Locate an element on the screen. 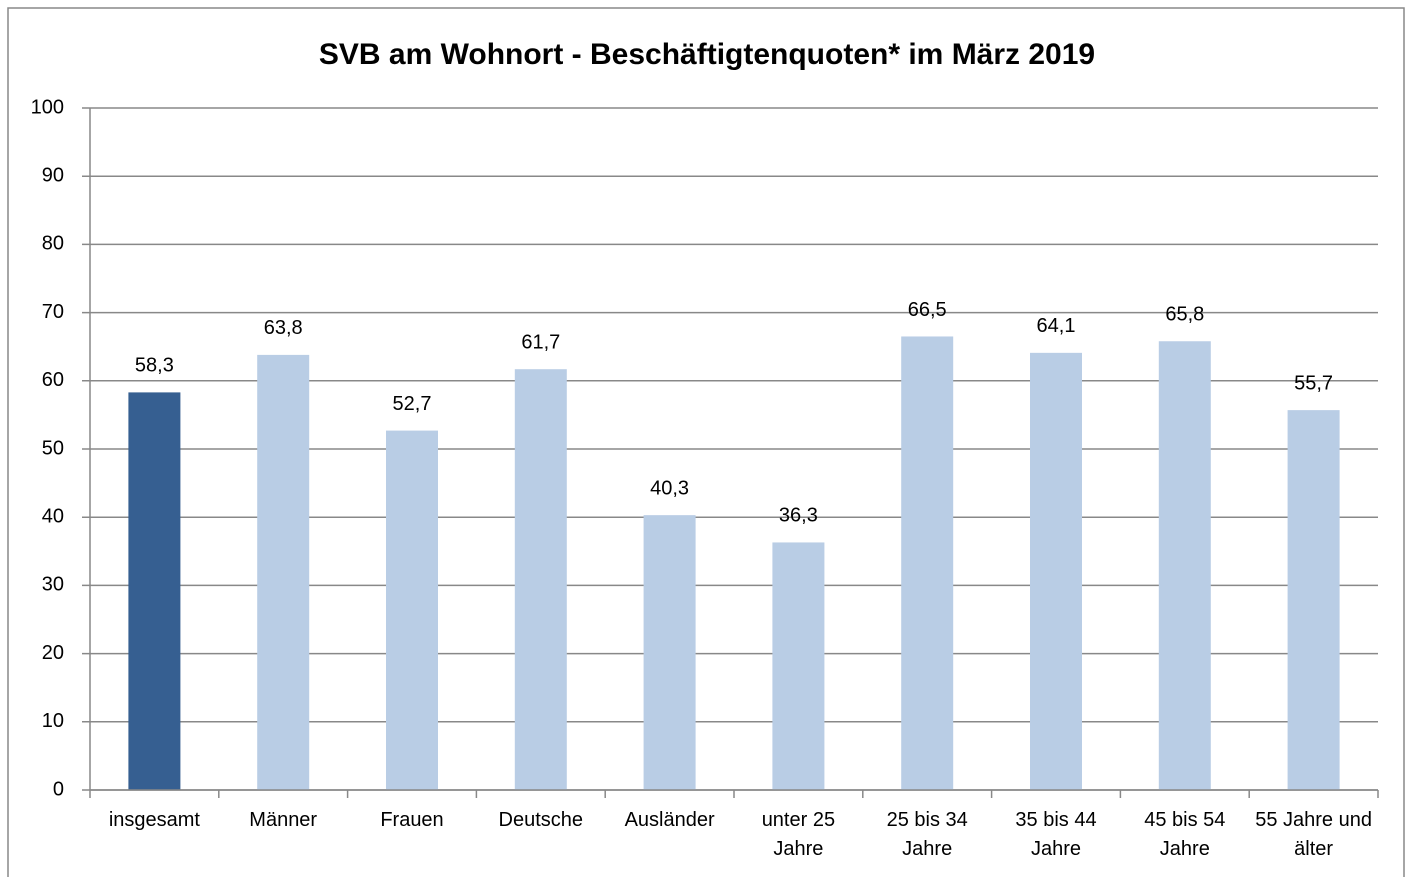 This screenshot has height=877, width=1413. data-label: 61,7 is located at coordinates (540, 342).